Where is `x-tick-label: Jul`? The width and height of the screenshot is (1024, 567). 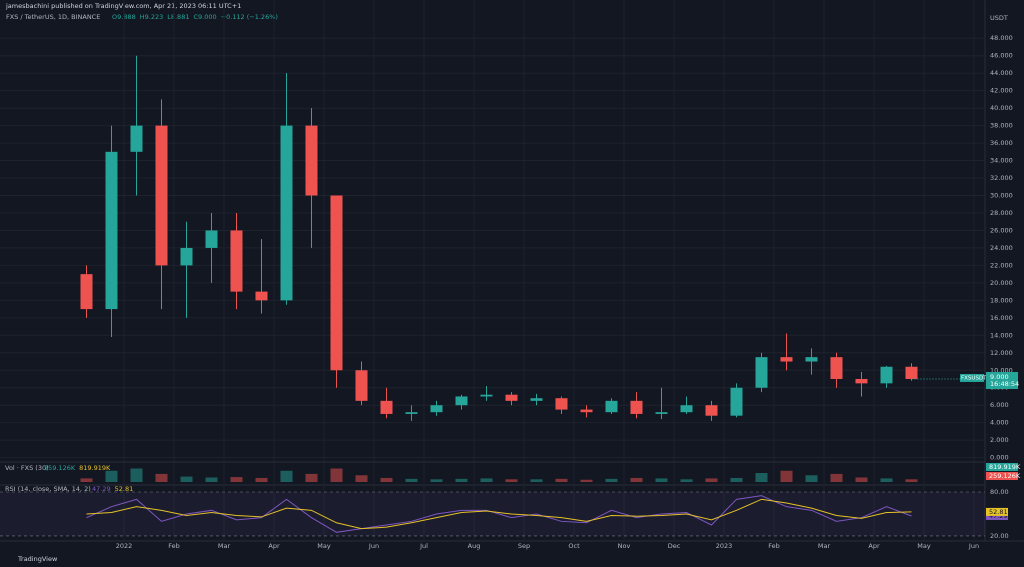
x-tick-label: Jul is located at coordinates (423, 546).